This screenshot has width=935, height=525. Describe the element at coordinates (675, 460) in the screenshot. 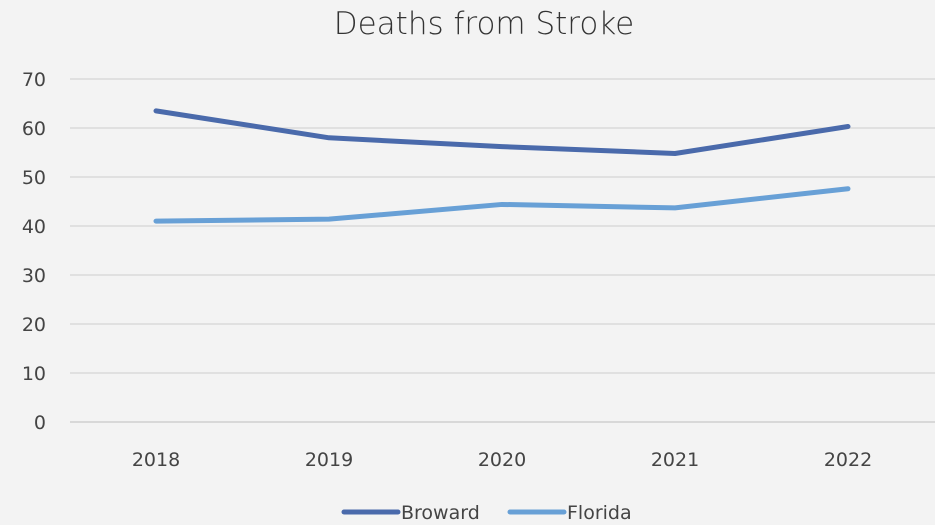

I see `x-tick-label: 2021` at that location.